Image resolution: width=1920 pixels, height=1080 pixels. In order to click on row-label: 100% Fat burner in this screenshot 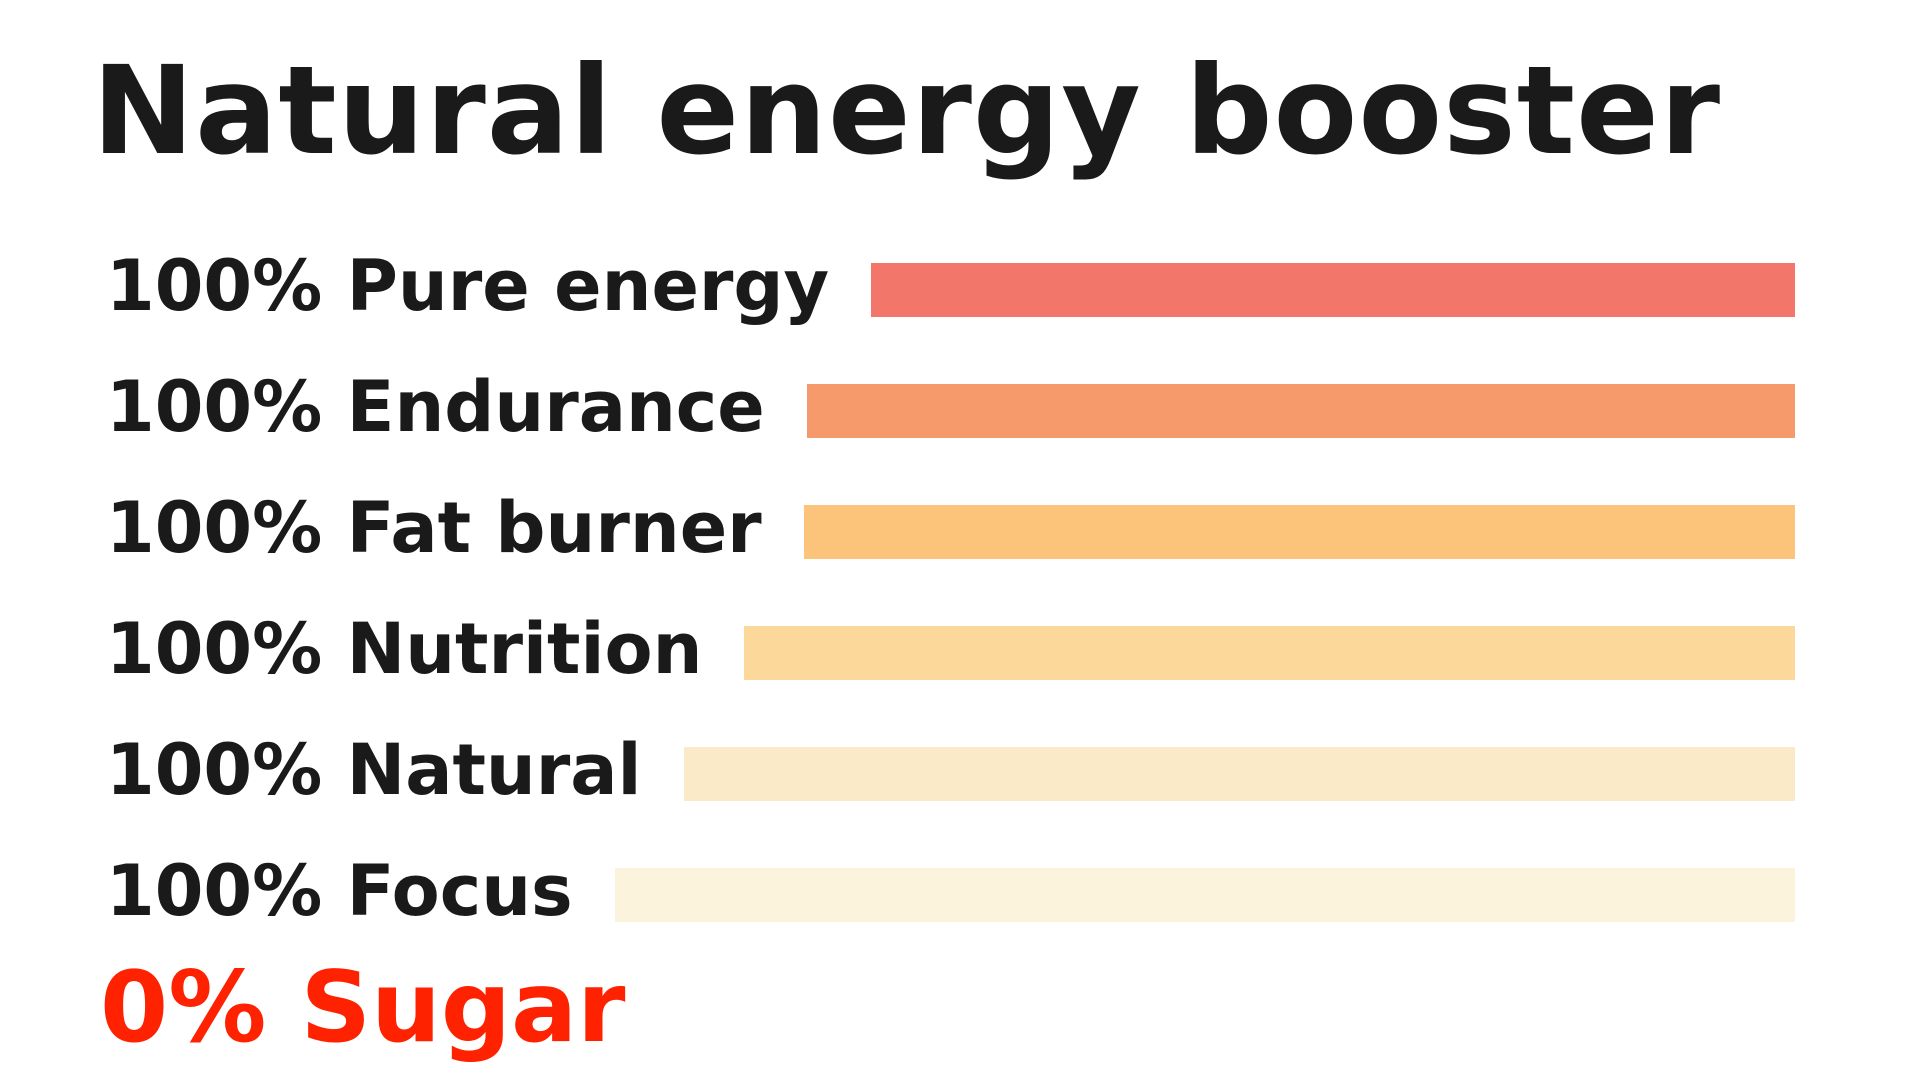, I will do `click(434, 528)`.